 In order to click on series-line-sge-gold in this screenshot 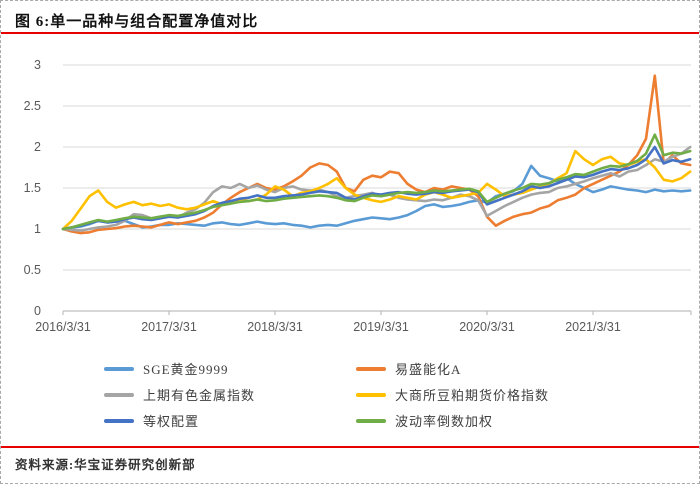, I will do `click(376, 197)`.